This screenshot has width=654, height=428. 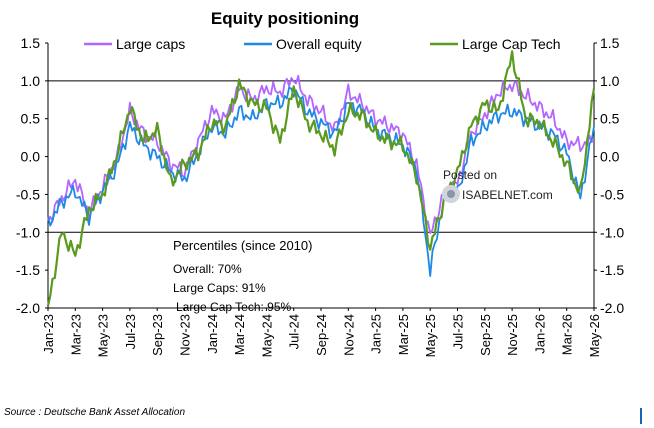 What do you see at coordinates (567, 334) in the screenshot?
I see `x-tick-label: Mar-26` at bounding box center [567, 334].